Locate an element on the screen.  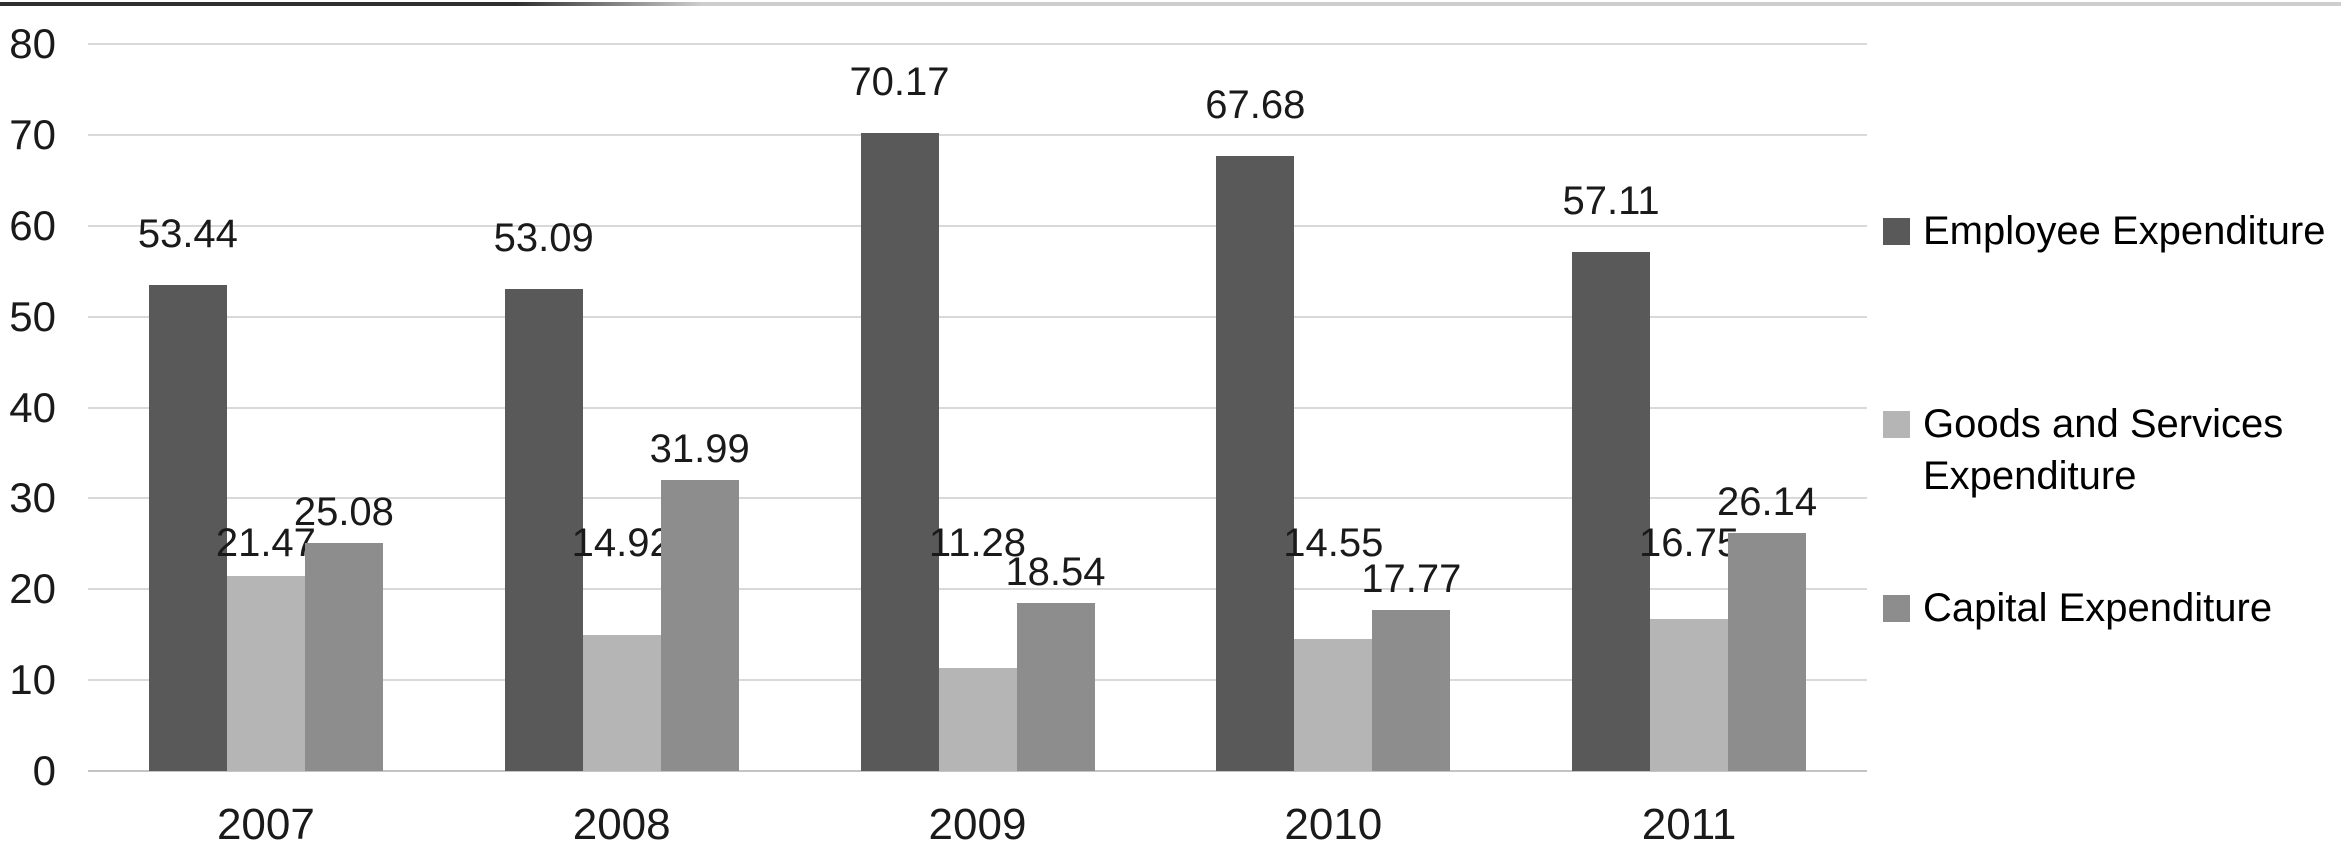
bar-capital-2007 is located at coordinates (343, 657).